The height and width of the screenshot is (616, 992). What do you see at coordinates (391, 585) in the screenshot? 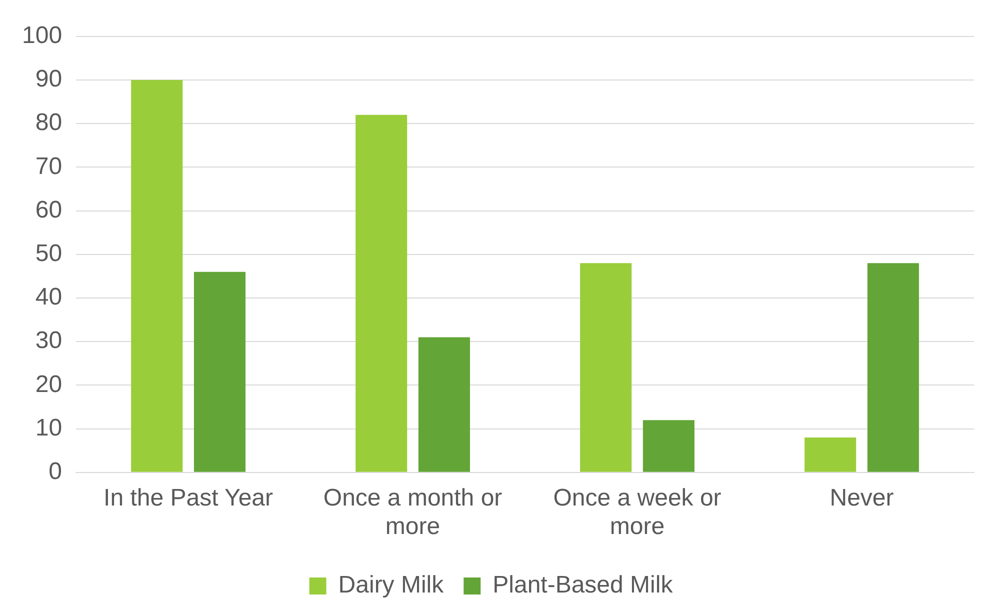
I see `legend-label: Dairy Milk` at bounding box center [391, 585].